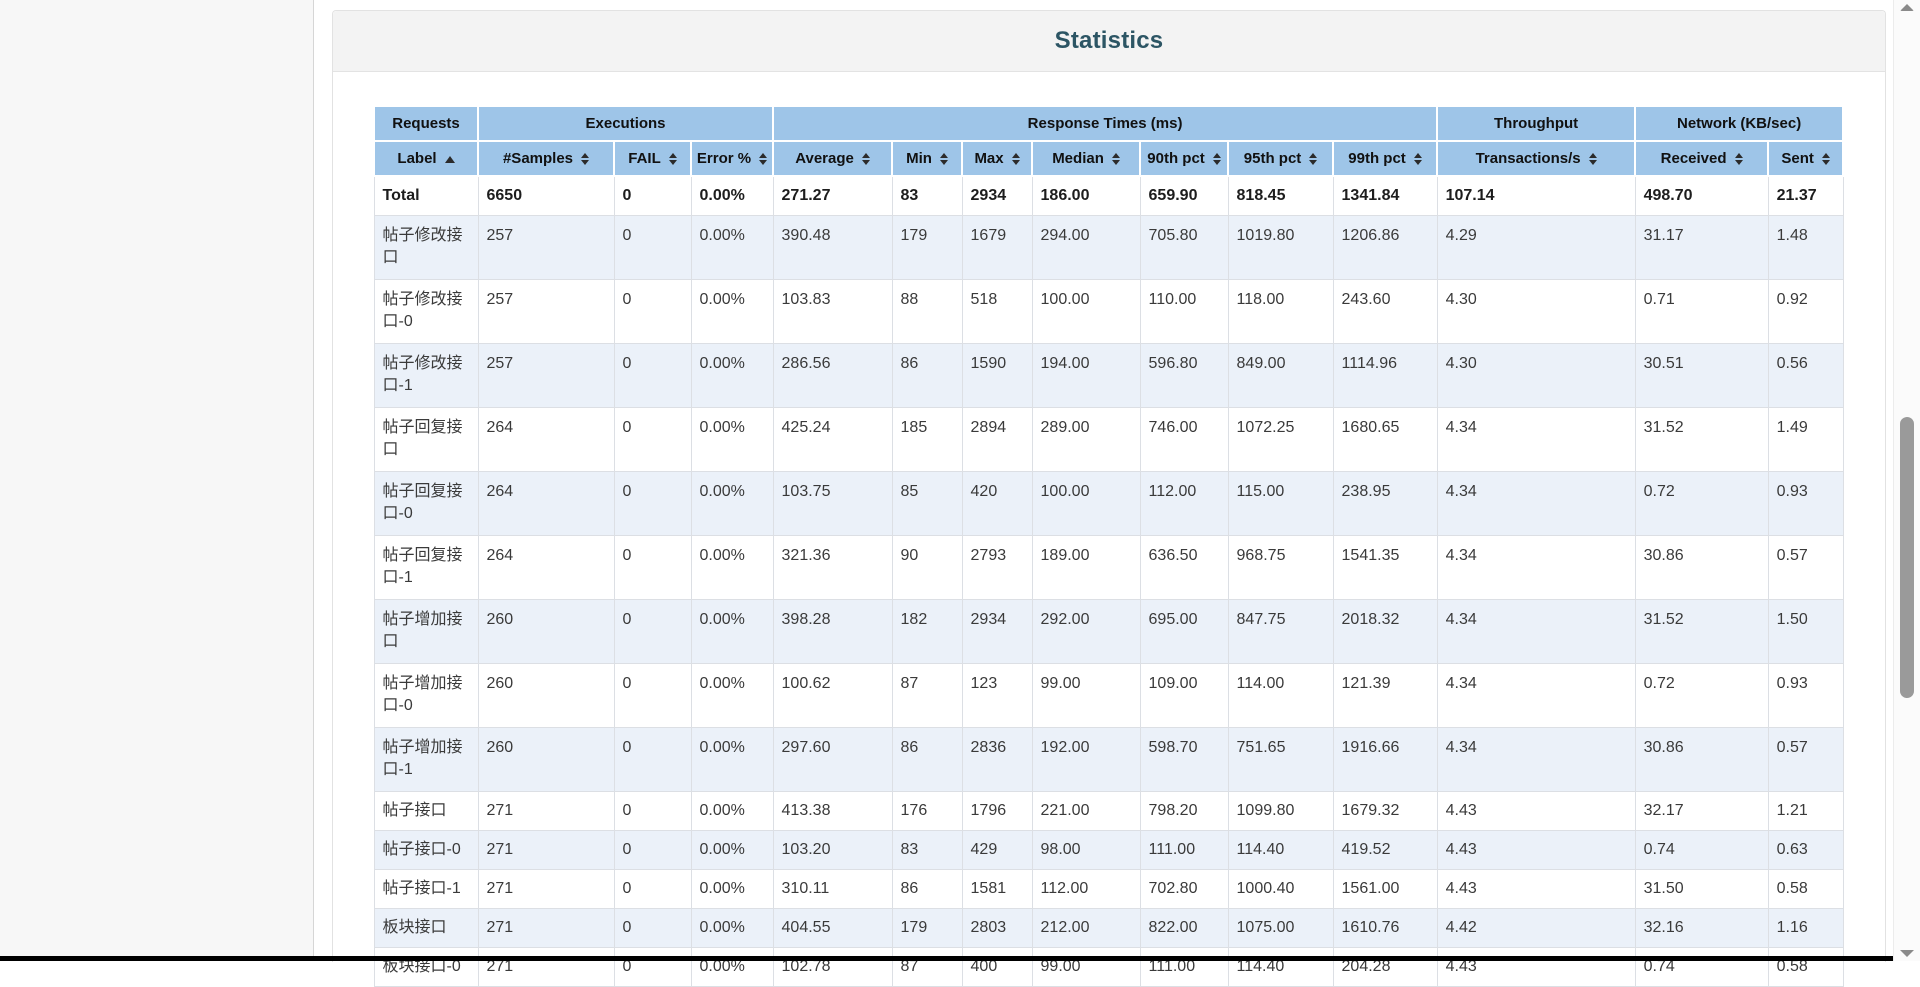 The image size is (1920, 987). Describe the element at coordinates (1086, 247) in the screenshot. I see `cell: 294.00` at that location.